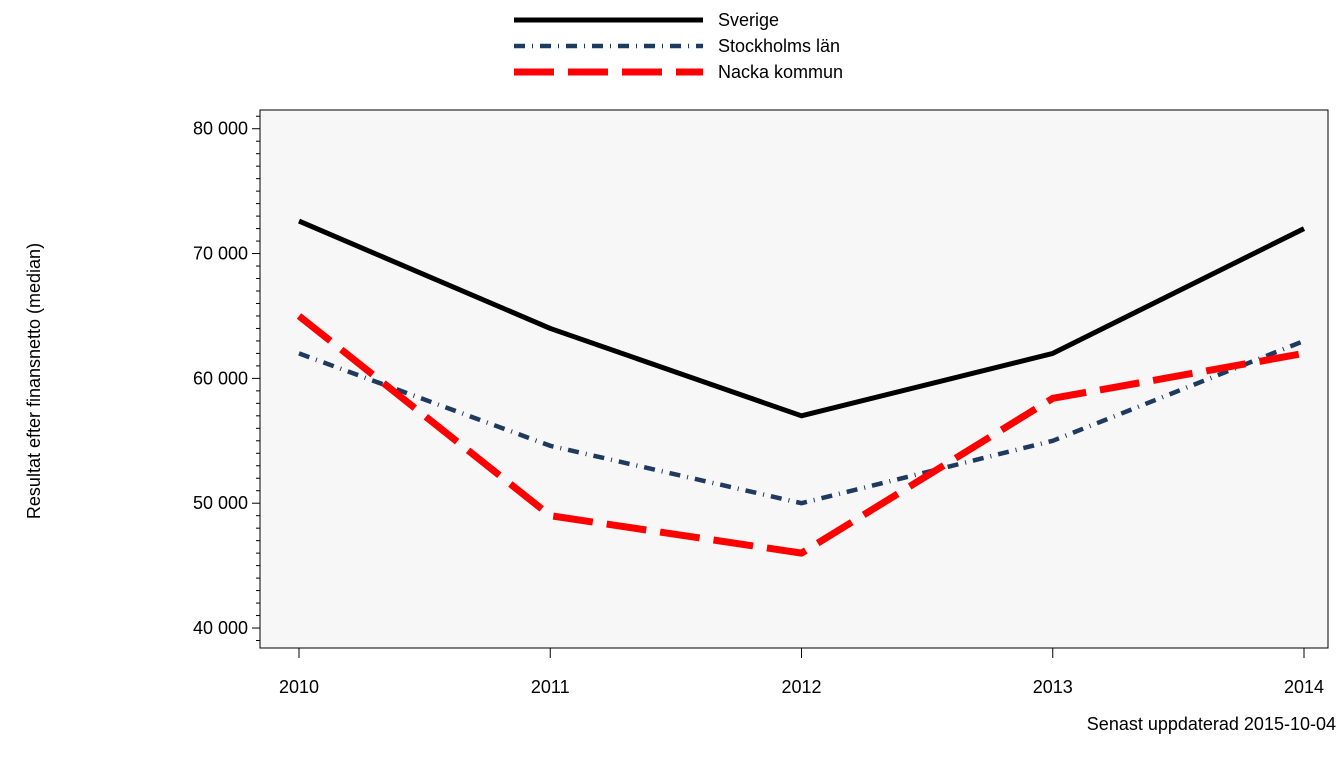  Describe the element at coordinates (748, 20) in the screenshot. I see `legend-label: Sverige` at that location.